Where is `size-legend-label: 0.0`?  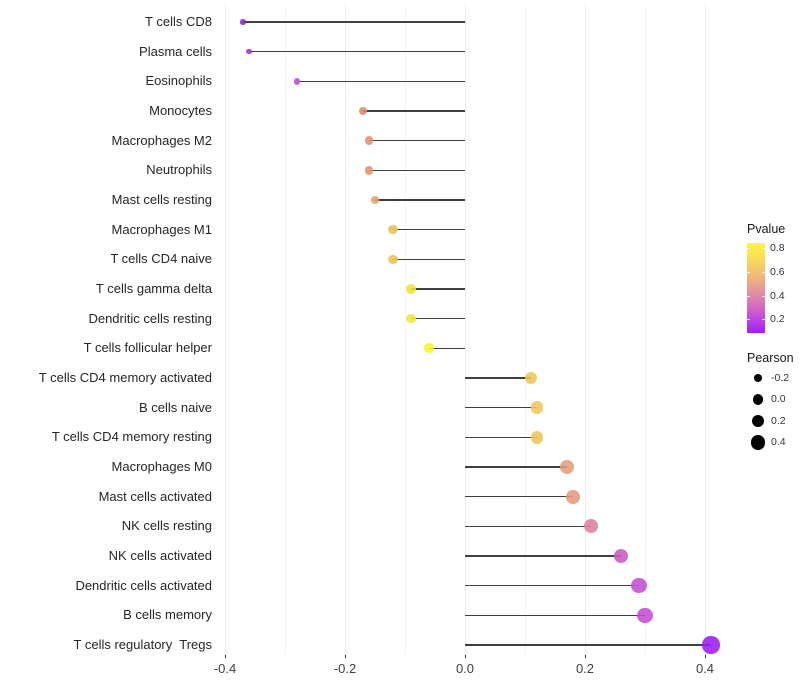 size-legend-label: 0.0 is located at coordinates (778, 399).